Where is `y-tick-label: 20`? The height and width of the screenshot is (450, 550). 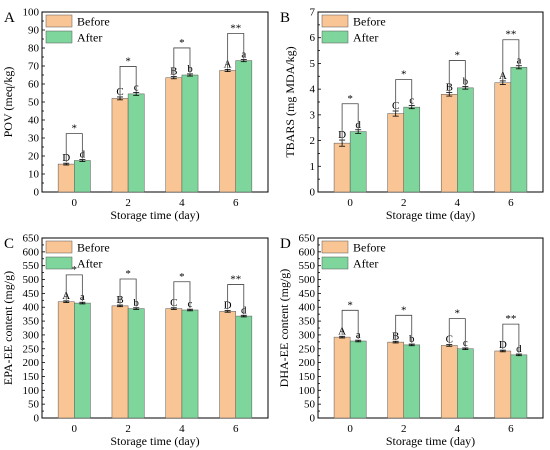 y-tick-label: 20 is located at coordinates (34, 157).